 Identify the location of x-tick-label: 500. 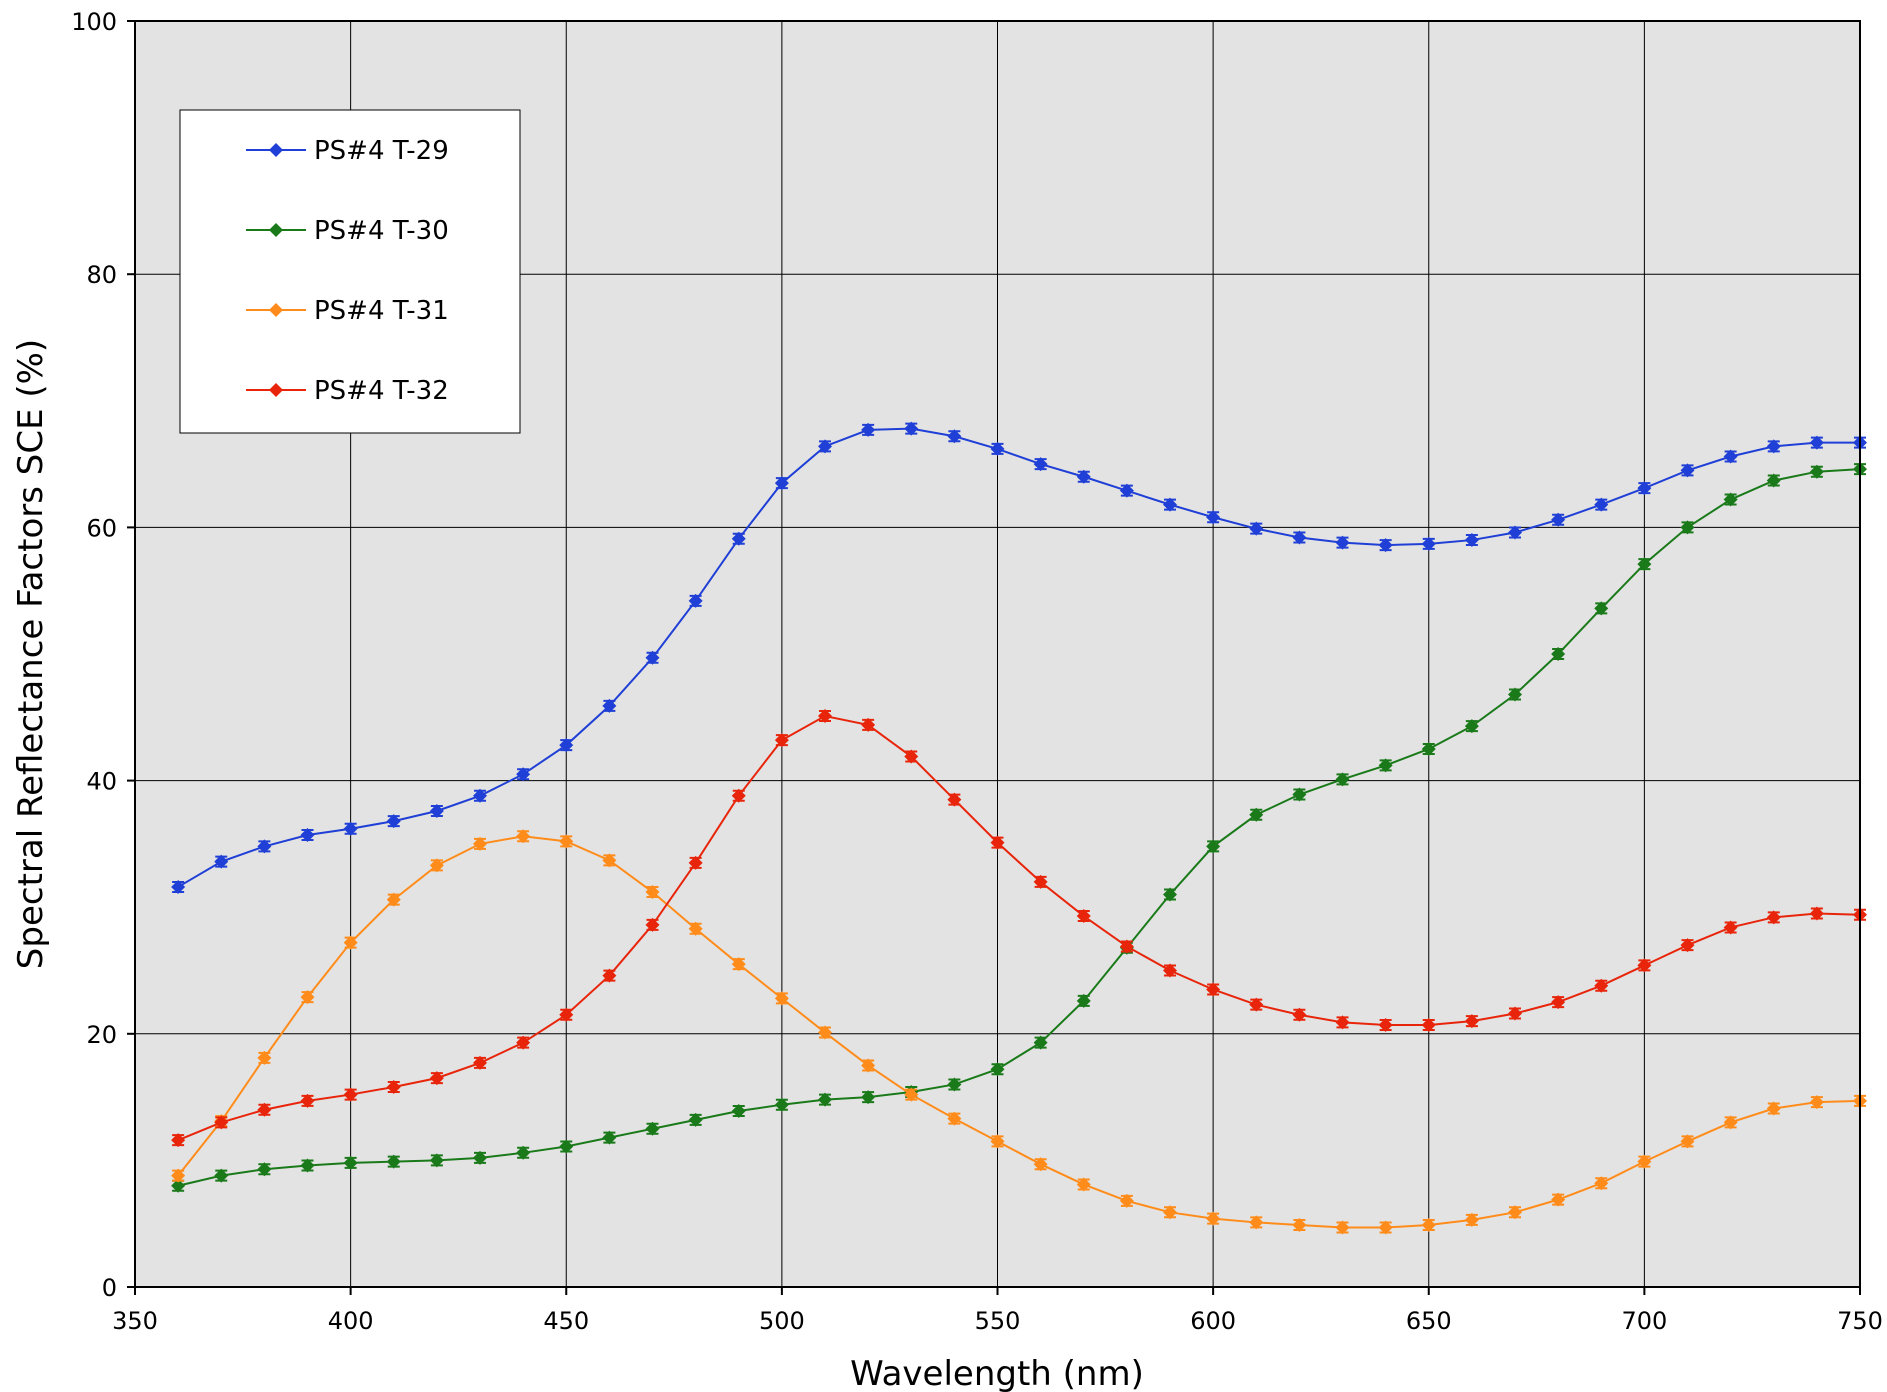
(782, 1321).